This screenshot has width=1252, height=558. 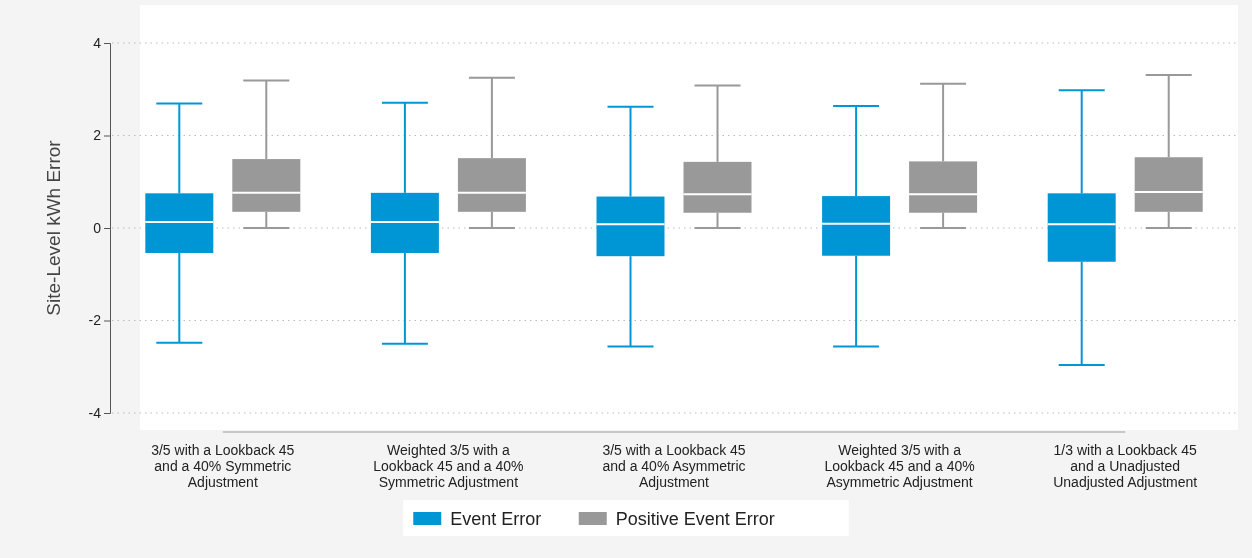 What do you see at coordinates (496, 519) in the screenshot?
I see `legend-label: Event Error` at bounding box center [496, 519].